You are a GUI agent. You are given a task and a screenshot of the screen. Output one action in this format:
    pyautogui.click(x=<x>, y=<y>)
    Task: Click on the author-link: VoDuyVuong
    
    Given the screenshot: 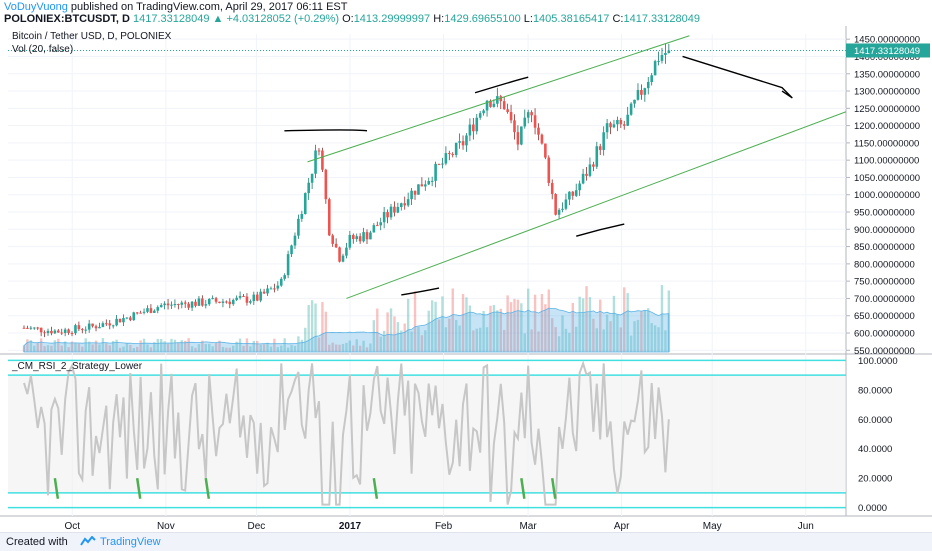 What is the action you would take?
    pyautogui.click(x=36, y=7)
    